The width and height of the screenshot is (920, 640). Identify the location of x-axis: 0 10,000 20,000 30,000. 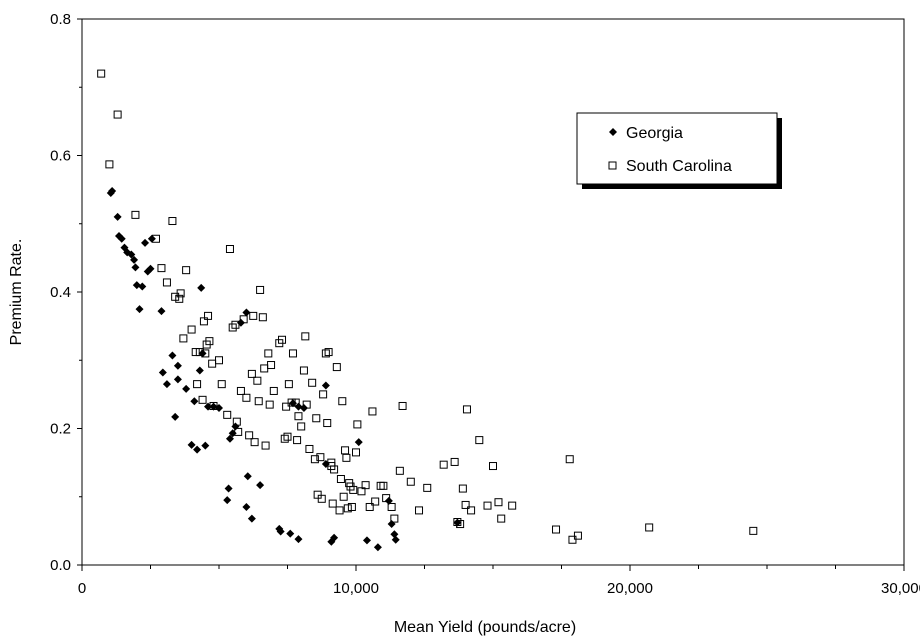
(499, 581).